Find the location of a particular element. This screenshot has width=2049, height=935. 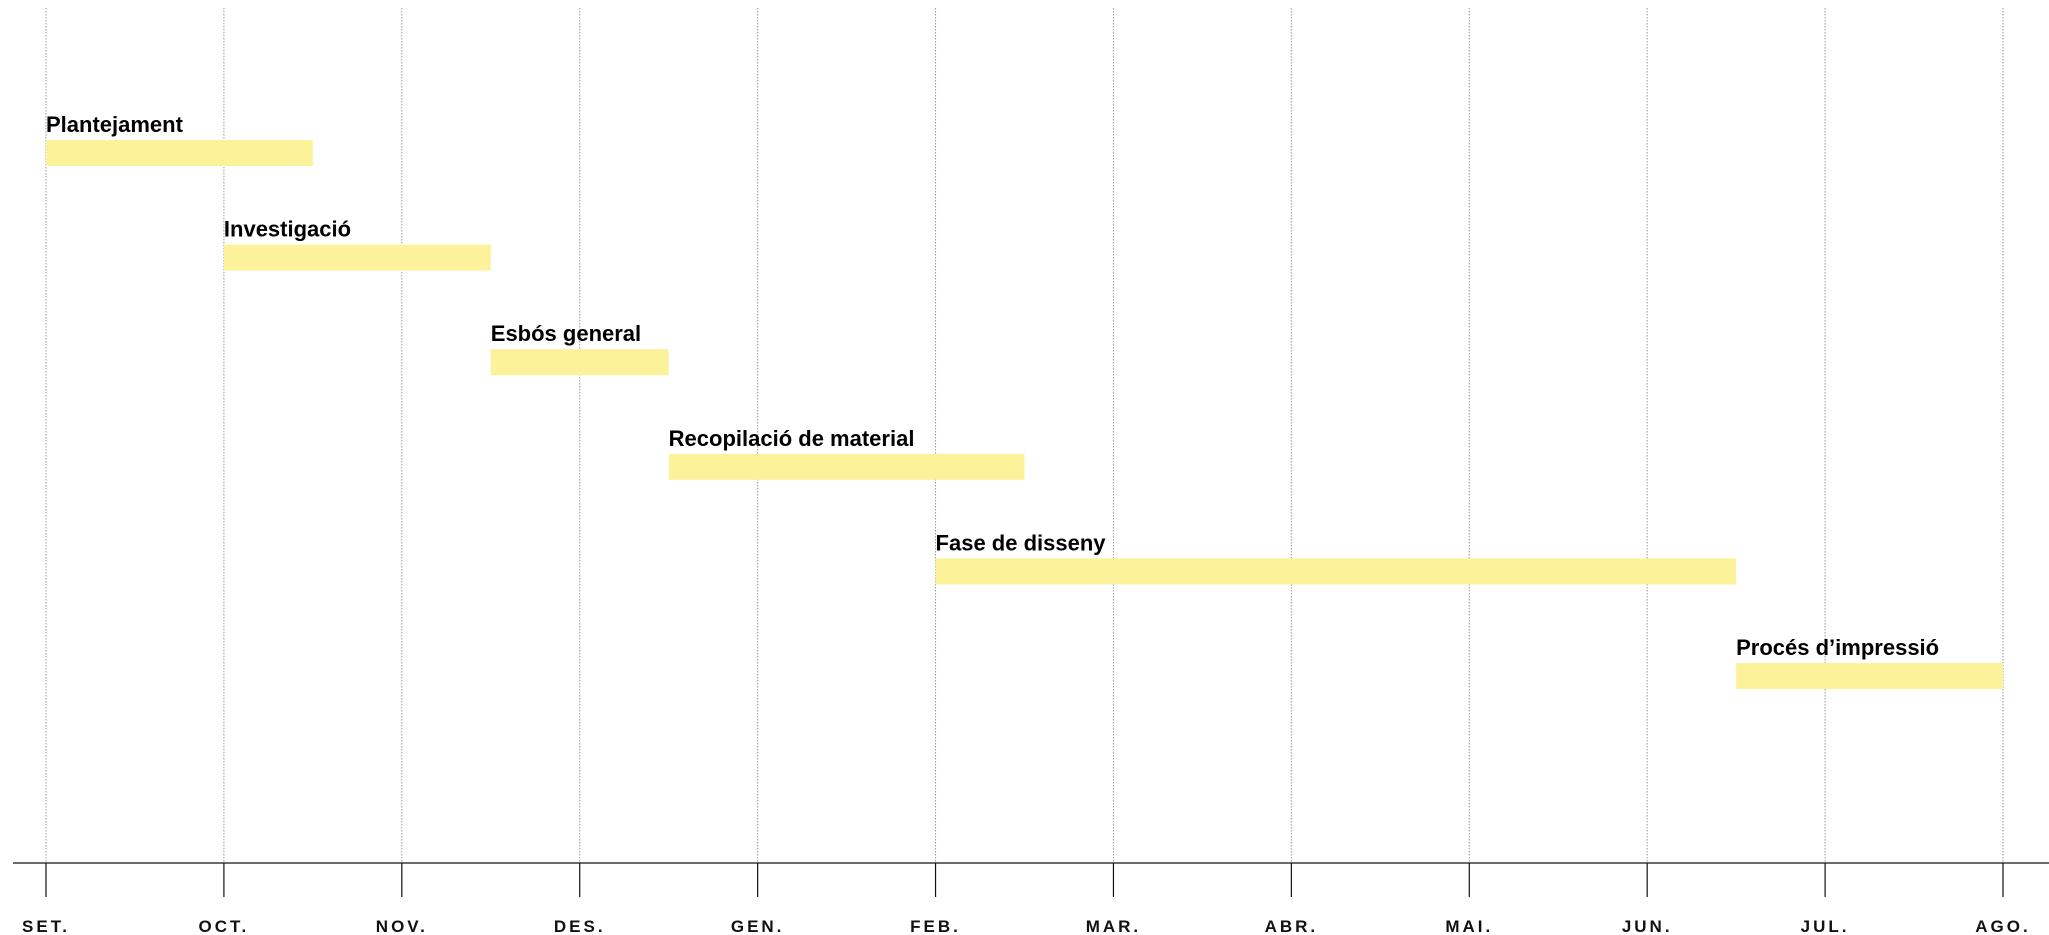

task-label: Fase de disseny is located at coordinates (1021, 542).